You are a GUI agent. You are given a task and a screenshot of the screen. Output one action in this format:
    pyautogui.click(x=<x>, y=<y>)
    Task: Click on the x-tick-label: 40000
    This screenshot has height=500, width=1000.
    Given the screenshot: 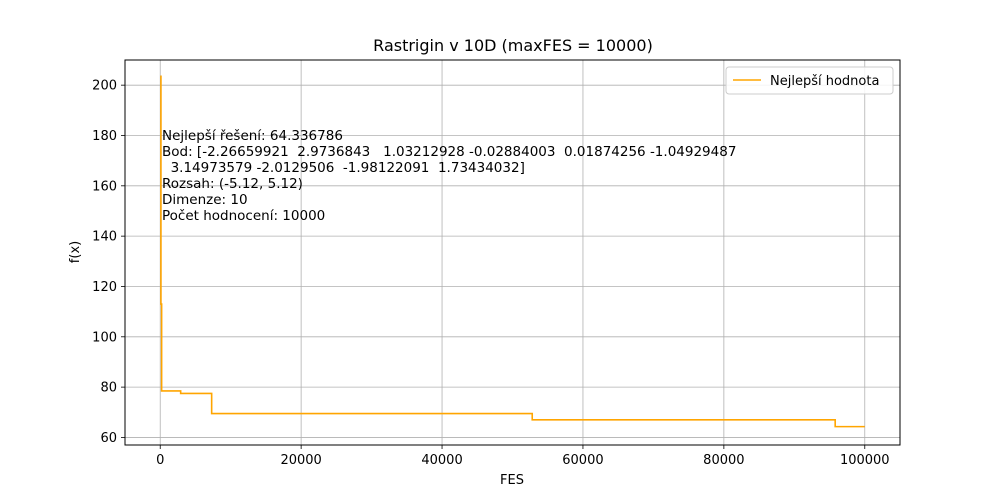 What is the action you would take?
    pyautogui.click(x=441, y=460)
    